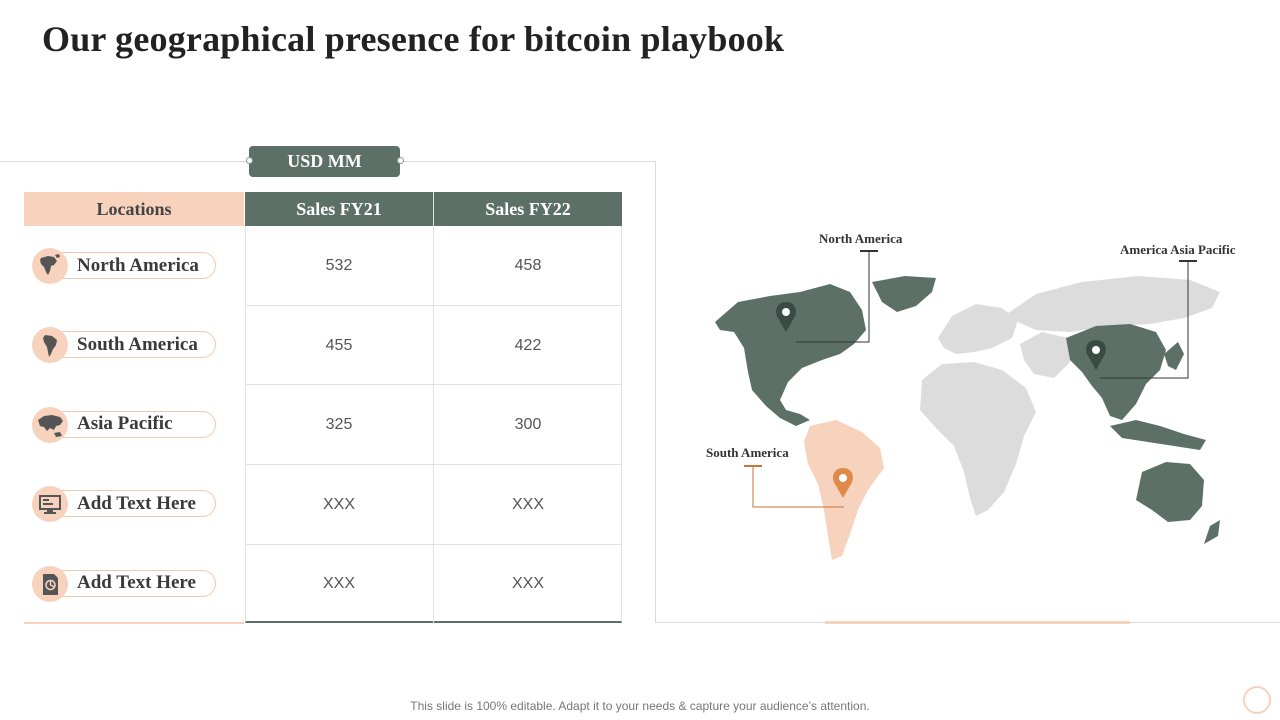 This screenshot has height=720, width=1280. I want to click on grid-column-divider, so click(433, 407).